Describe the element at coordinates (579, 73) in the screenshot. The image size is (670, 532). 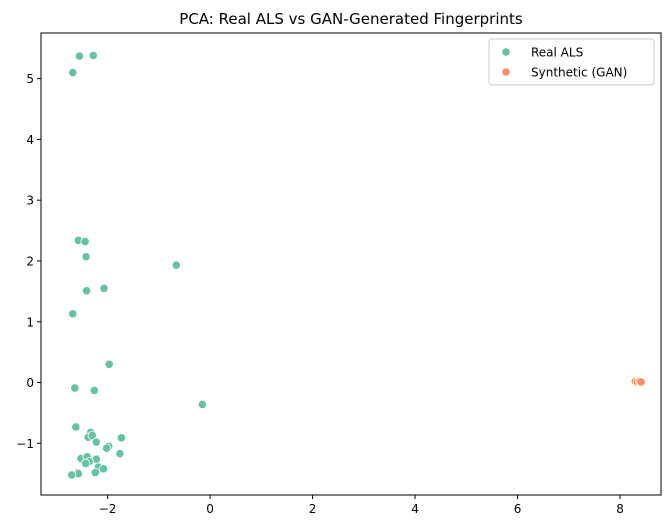
I see `legend-label-1: Synthetic (GAN)` at that location.